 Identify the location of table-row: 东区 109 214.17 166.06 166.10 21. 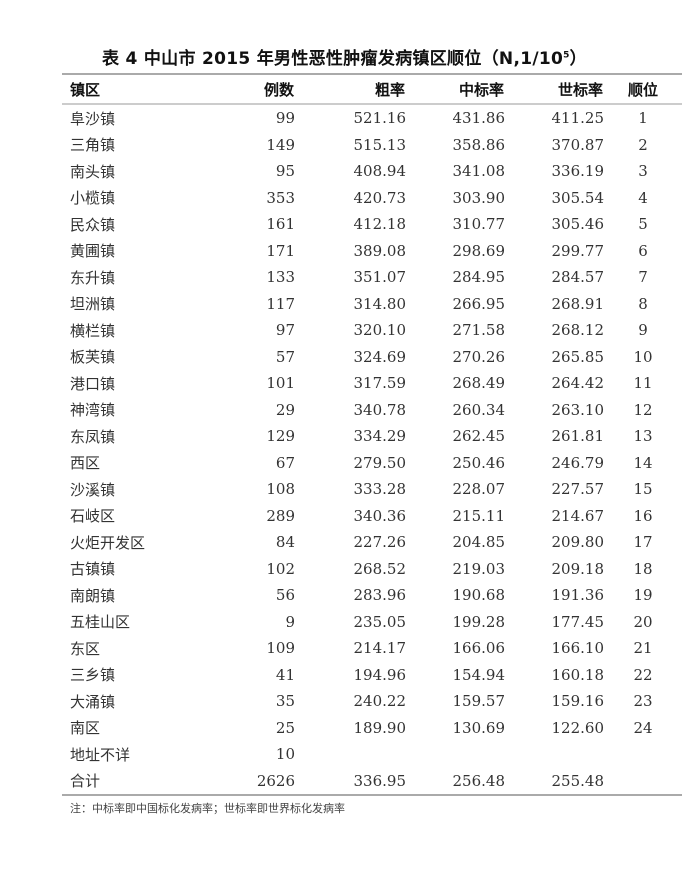
(372, 648).